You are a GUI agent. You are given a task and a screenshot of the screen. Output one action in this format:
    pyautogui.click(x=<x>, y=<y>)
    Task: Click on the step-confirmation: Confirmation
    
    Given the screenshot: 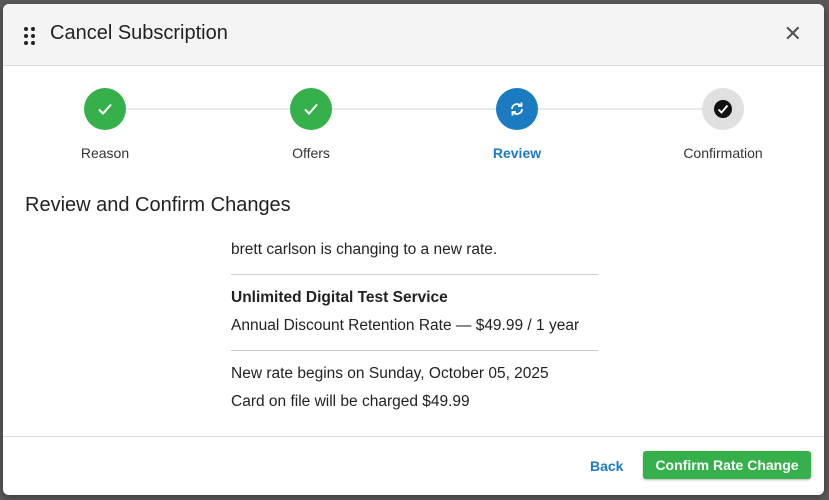 What is the action you would take?
    pyautogui.click(x=723, y=124)
    